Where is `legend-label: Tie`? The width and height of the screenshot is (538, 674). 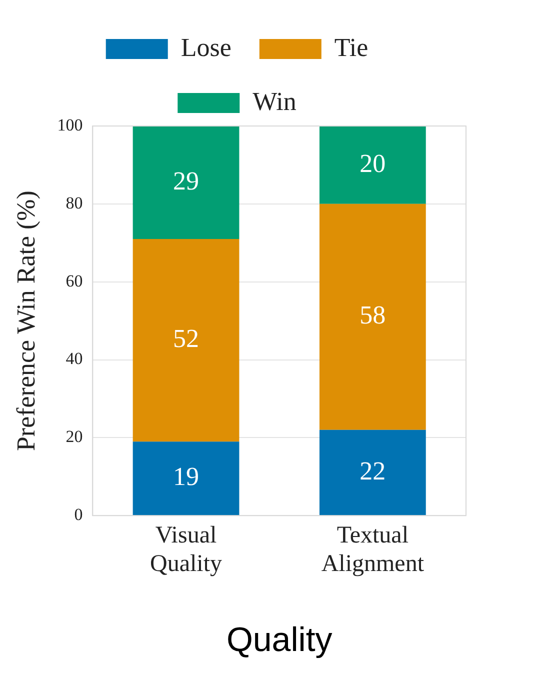 legend-label: Tie is located at coordinates (351, 47).